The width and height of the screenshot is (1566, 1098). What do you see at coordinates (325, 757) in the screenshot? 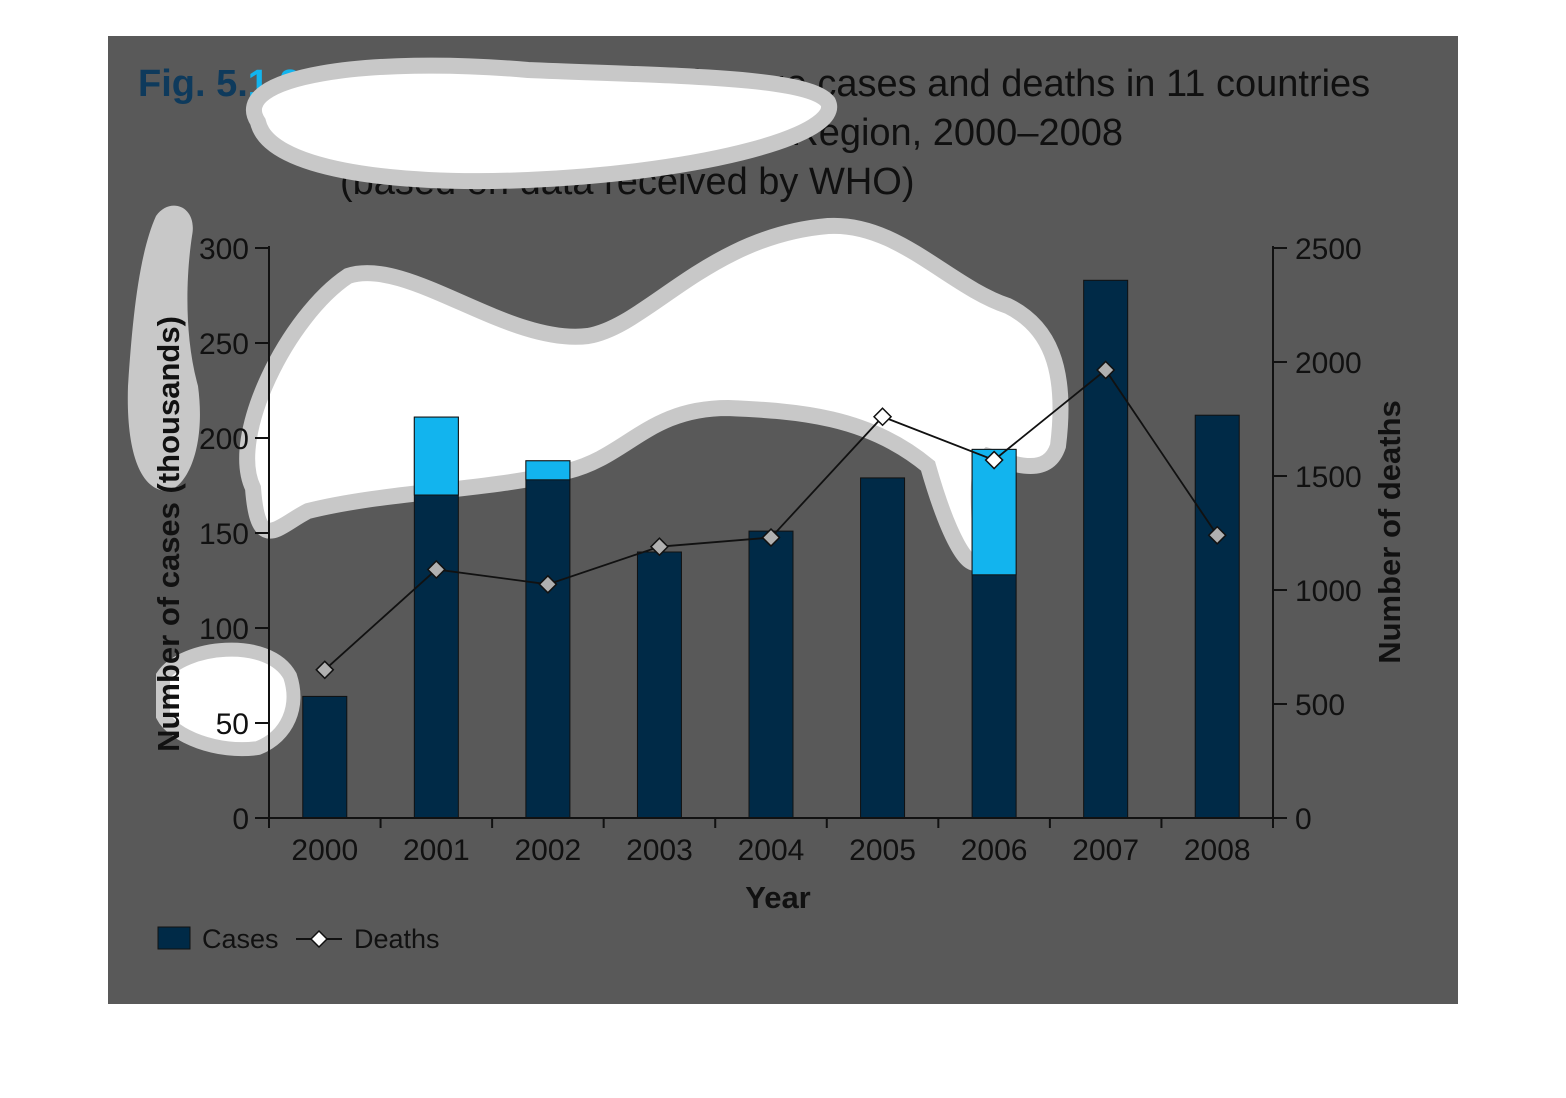
I see `bar-cases-2000` at bounding box center [325, 757].